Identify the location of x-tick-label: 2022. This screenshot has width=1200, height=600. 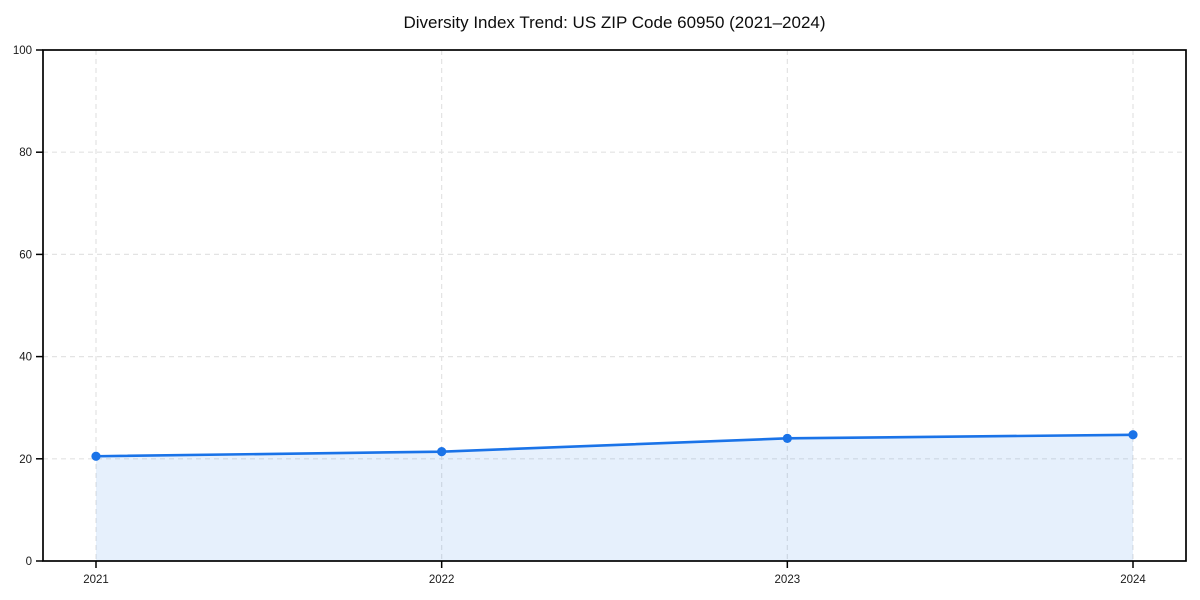
(442, 580).